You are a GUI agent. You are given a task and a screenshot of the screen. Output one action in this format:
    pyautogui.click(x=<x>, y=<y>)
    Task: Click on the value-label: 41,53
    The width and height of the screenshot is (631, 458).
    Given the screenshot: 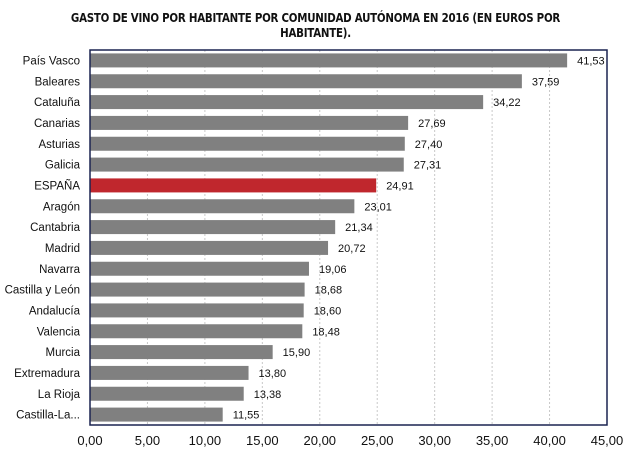 What is the action you would take?
    pyautogui.click(x=591, y=61)
    